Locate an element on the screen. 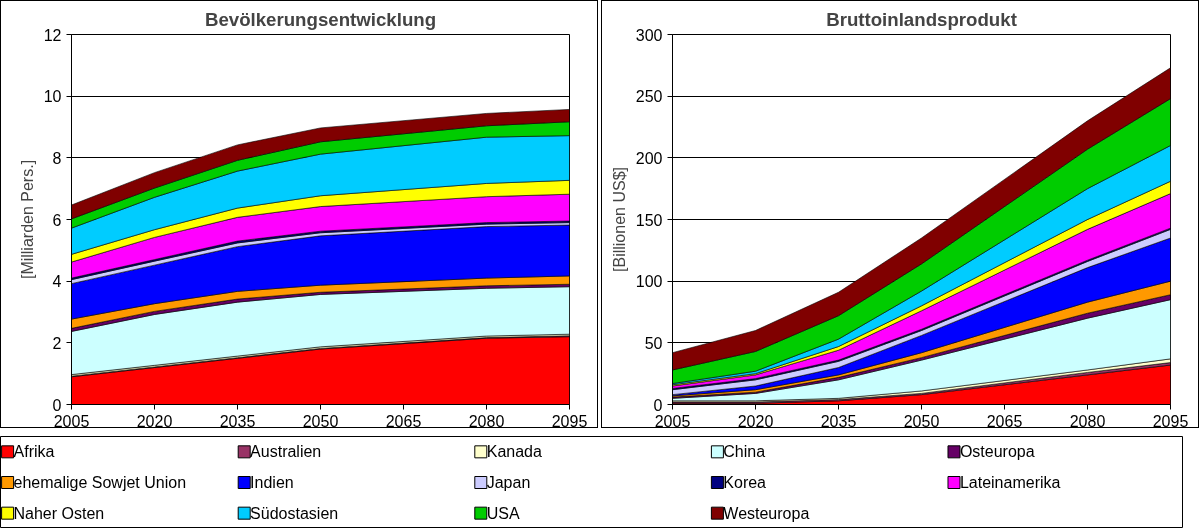 This screenshot has width=1203, height=528. legend-label: Südostasien is located at coordinates (294, 513).